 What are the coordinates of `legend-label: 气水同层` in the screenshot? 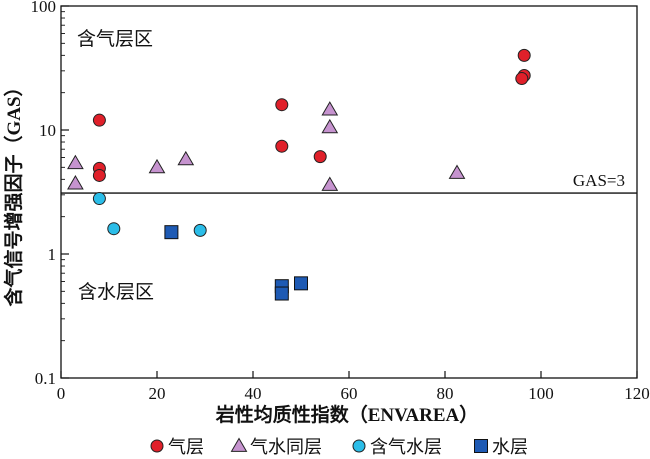 It's located at (286, 447).